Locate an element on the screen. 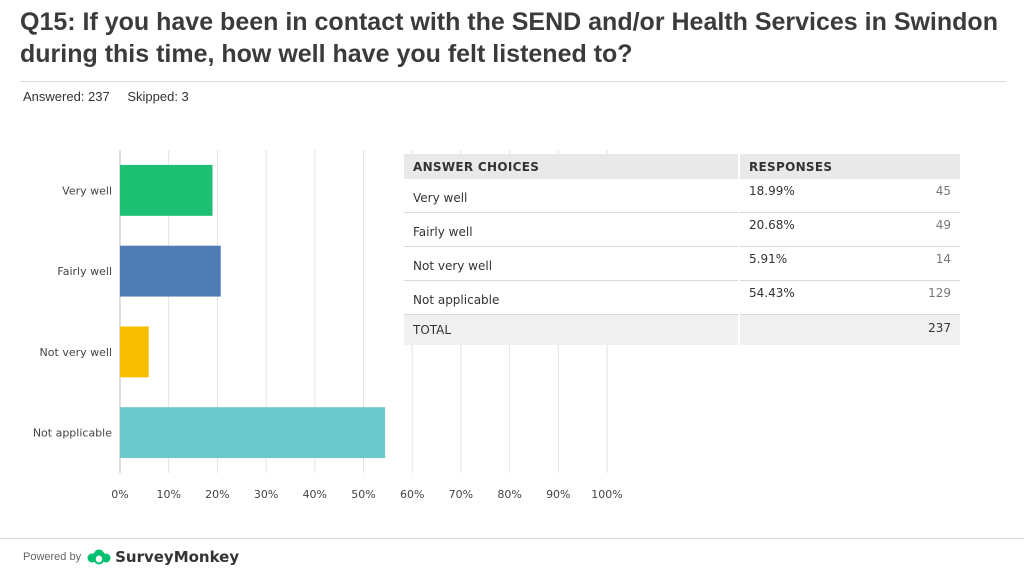  skipped-count: Skipped: 3 is located at coordinates (158, 96).